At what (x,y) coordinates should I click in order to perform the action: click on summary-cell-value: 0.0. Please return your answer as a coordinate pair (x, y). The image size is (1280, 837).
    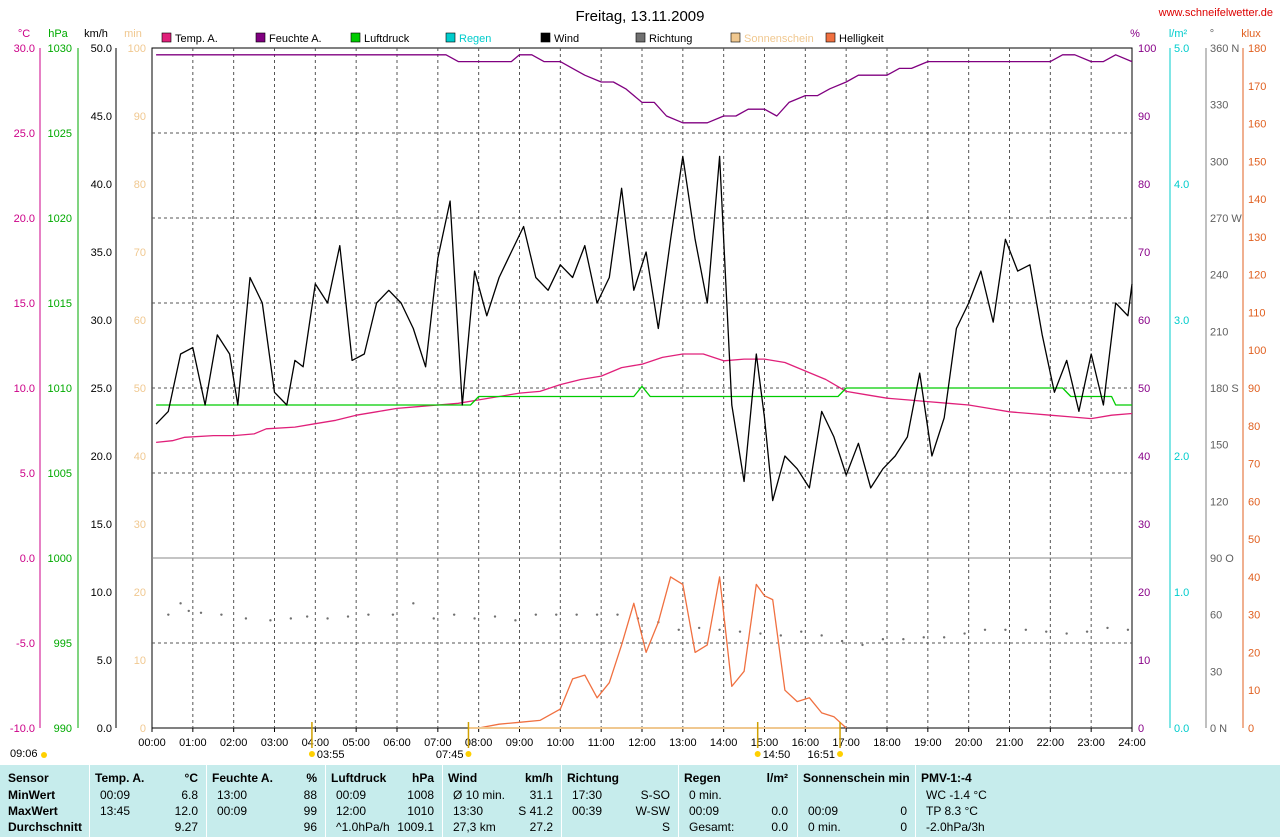
    Looking at the image, I should click on (779, 827).